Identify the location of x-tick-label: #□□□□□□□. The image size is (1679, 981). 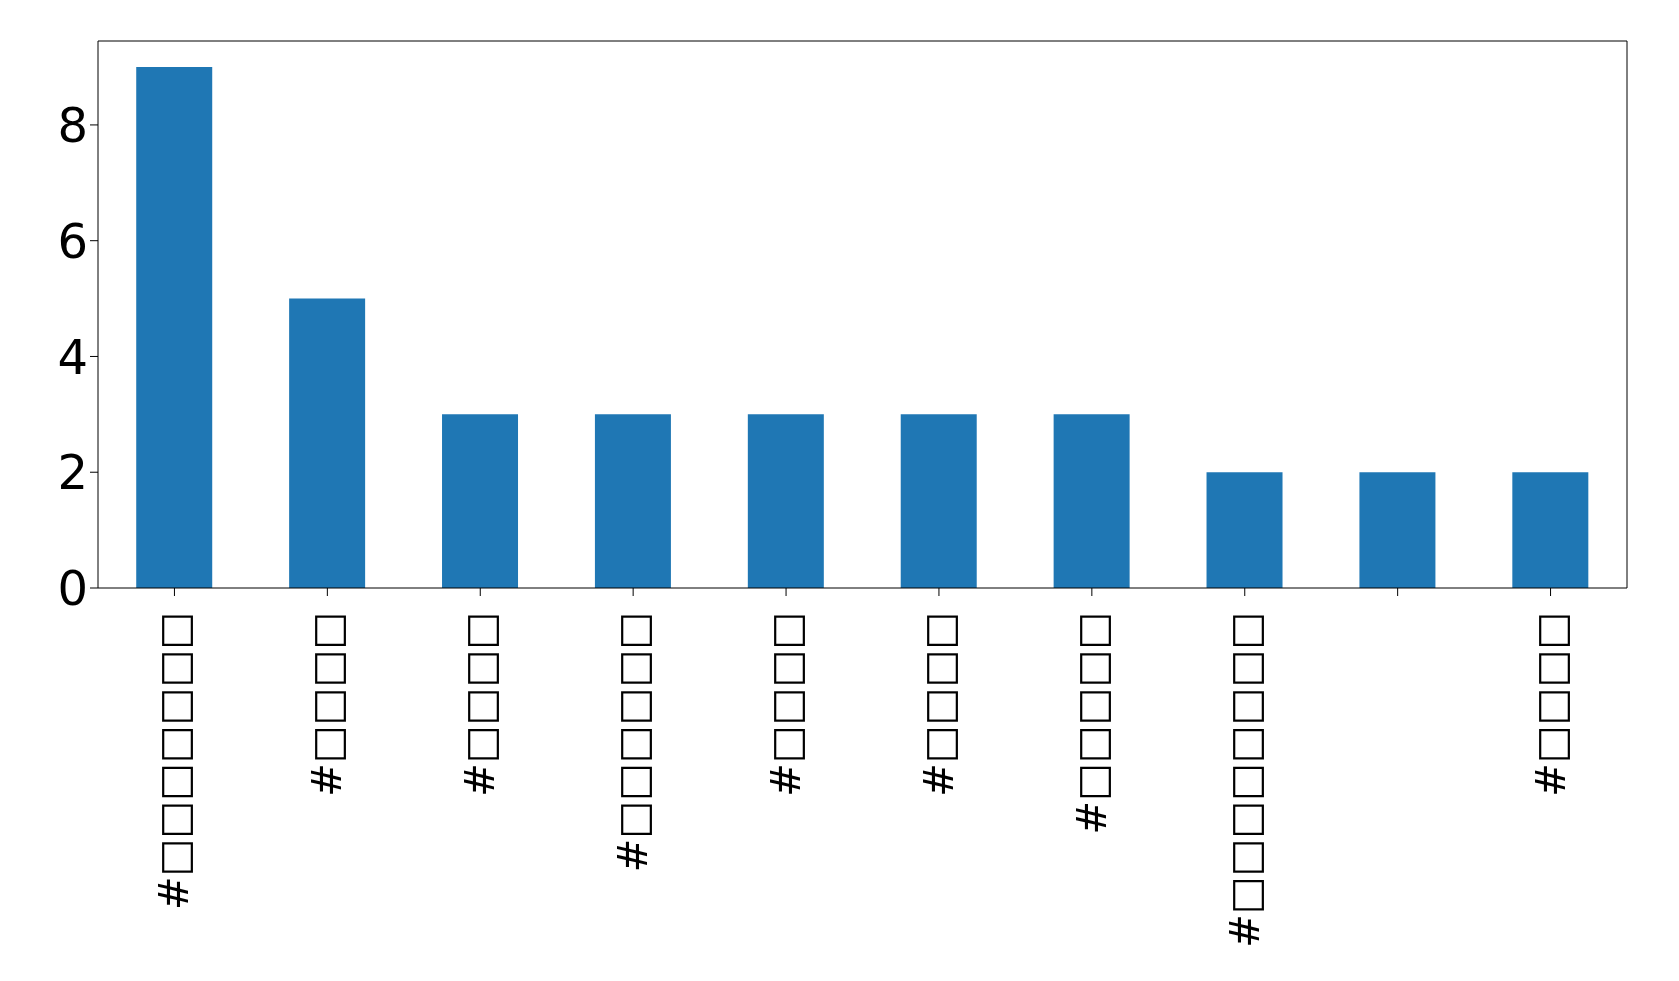
(174, 761).